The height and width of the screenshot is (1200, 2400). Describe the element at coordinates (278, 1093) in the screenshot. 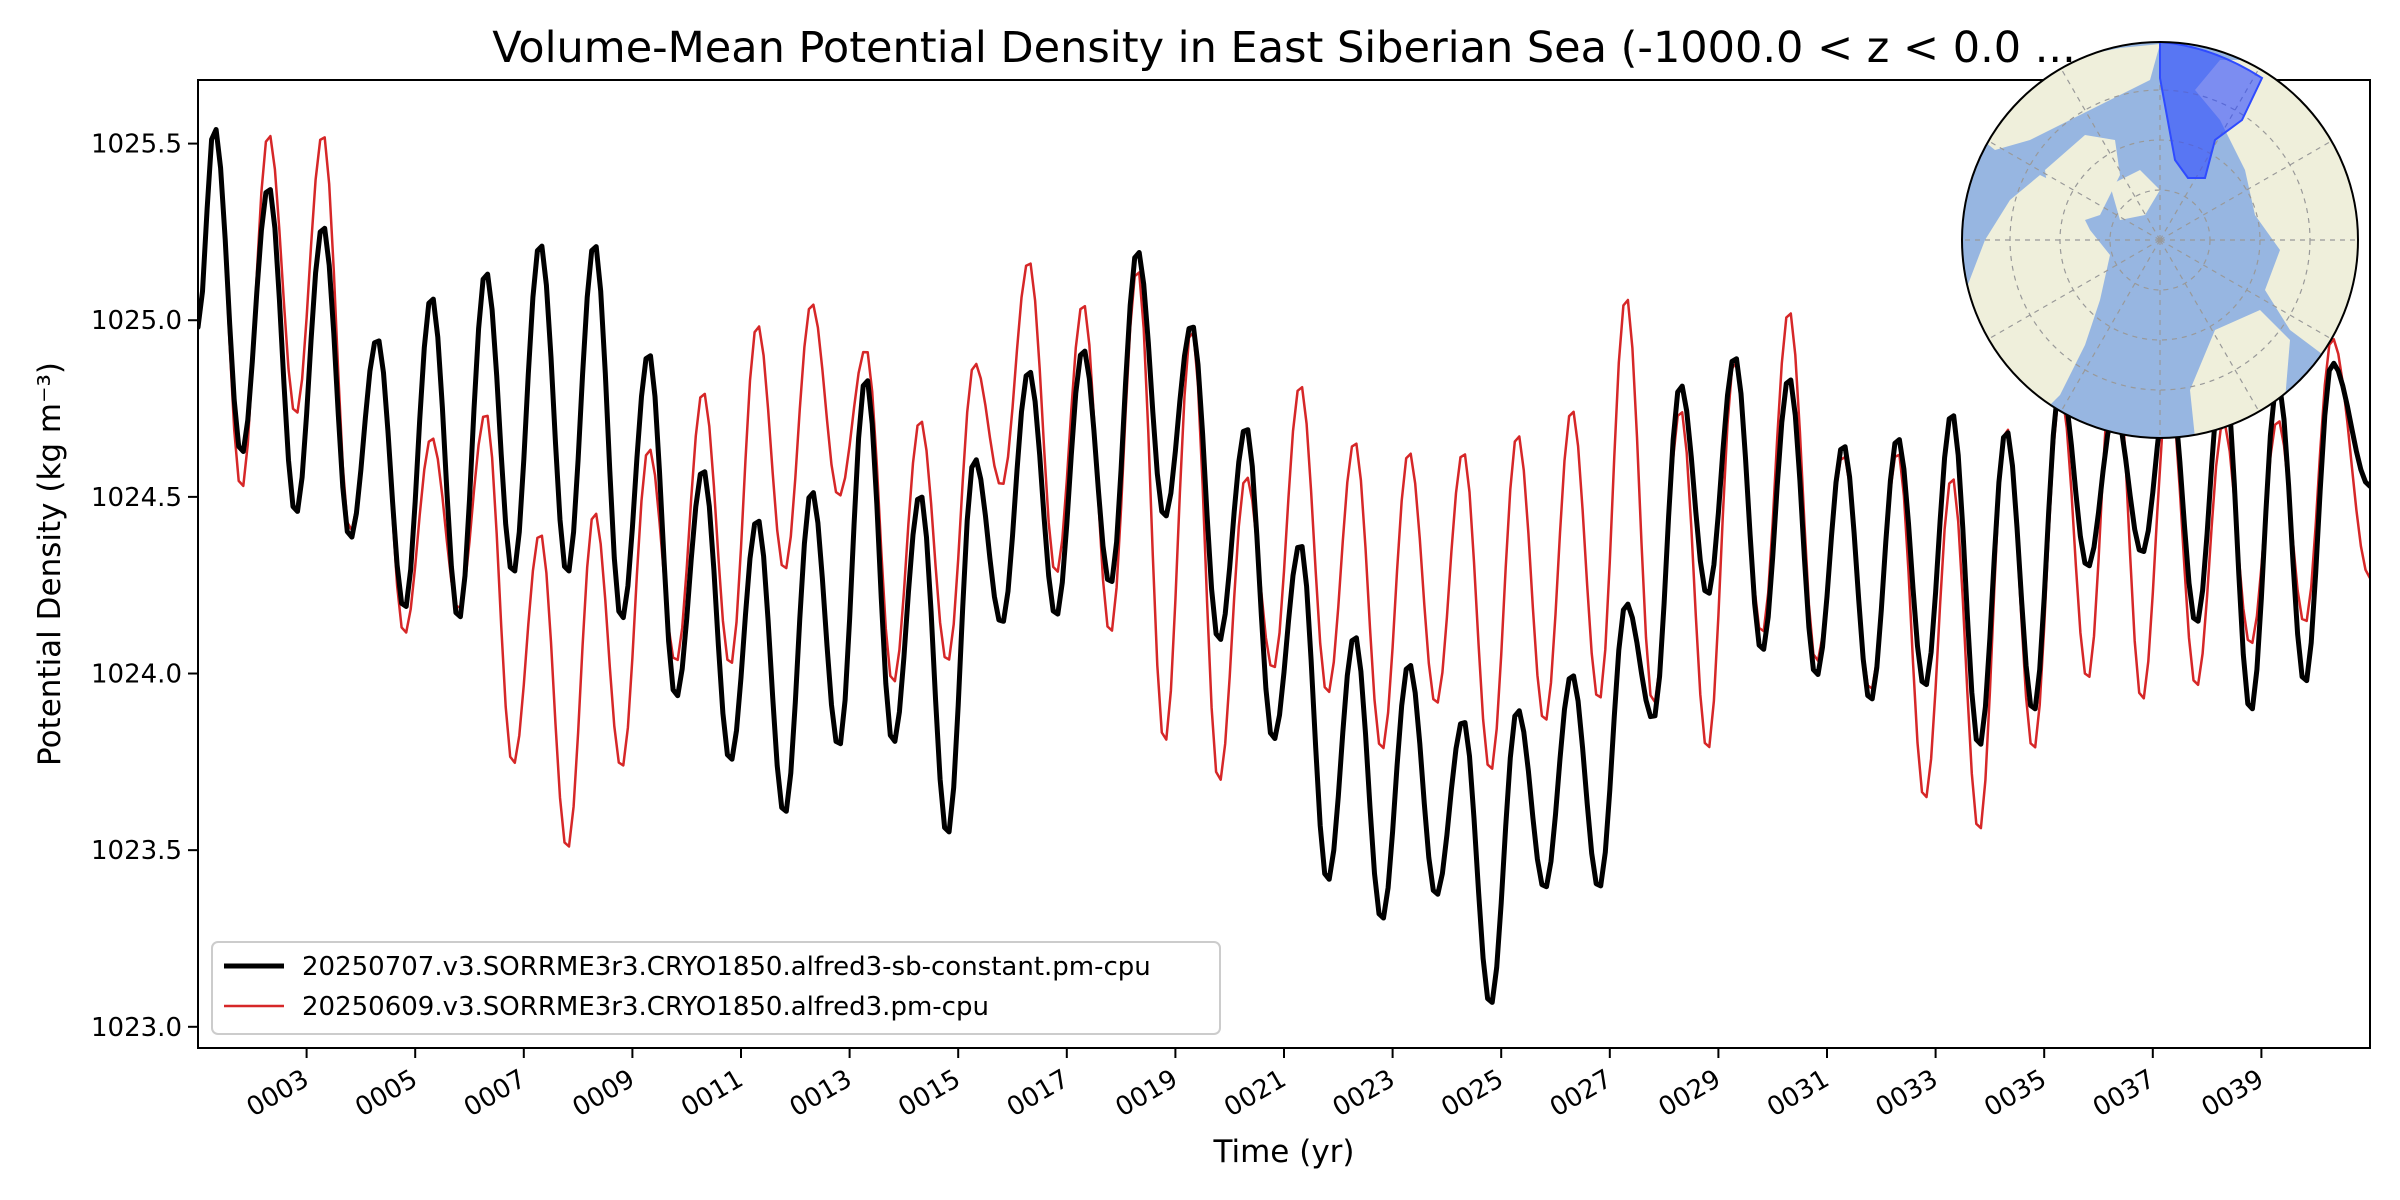

I see `x-tick-label: 0003` at that location.